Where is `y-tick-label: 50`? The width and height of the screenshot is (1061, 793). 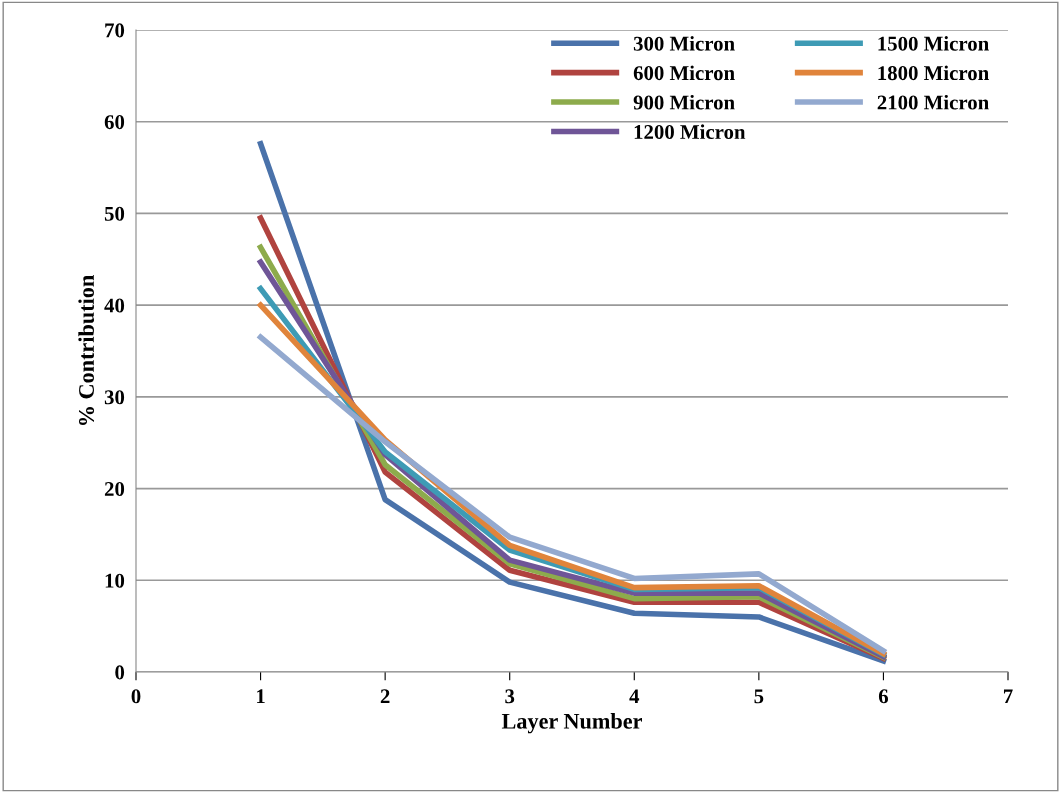
y-tick-label: 50 is located at coordinates (114, 213).